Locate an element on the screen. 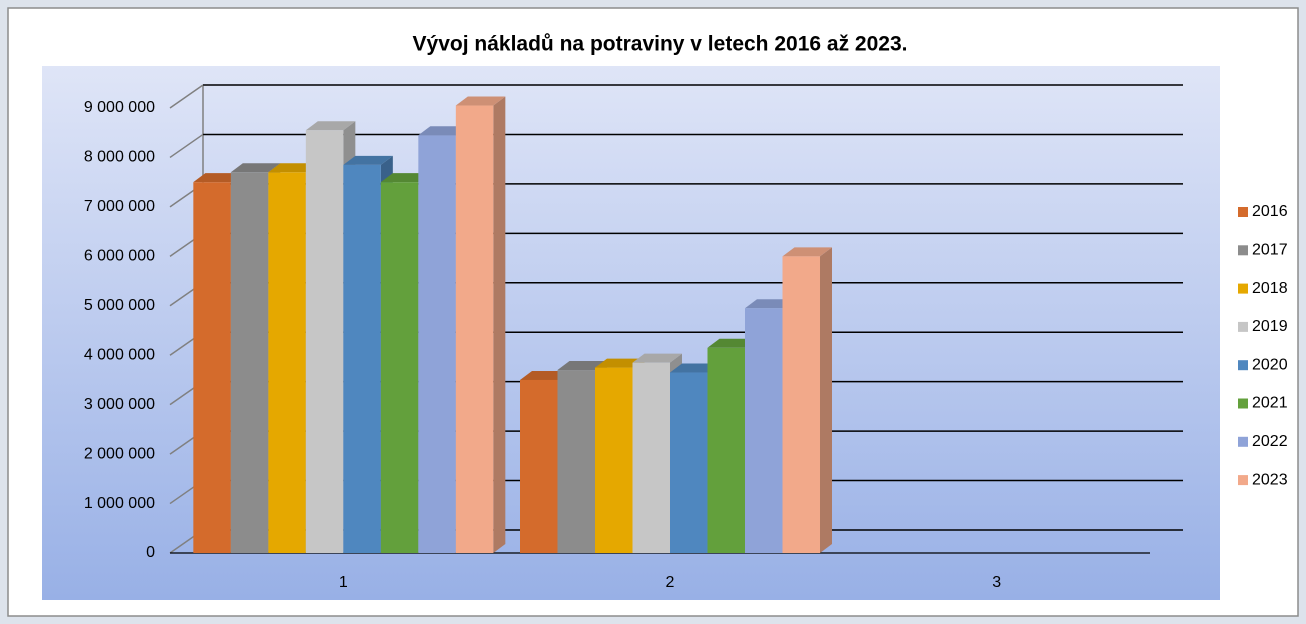 The height and width of the screenshot is (624, 1306). legend-label: 2016 is located at coordinates (1270, 211).